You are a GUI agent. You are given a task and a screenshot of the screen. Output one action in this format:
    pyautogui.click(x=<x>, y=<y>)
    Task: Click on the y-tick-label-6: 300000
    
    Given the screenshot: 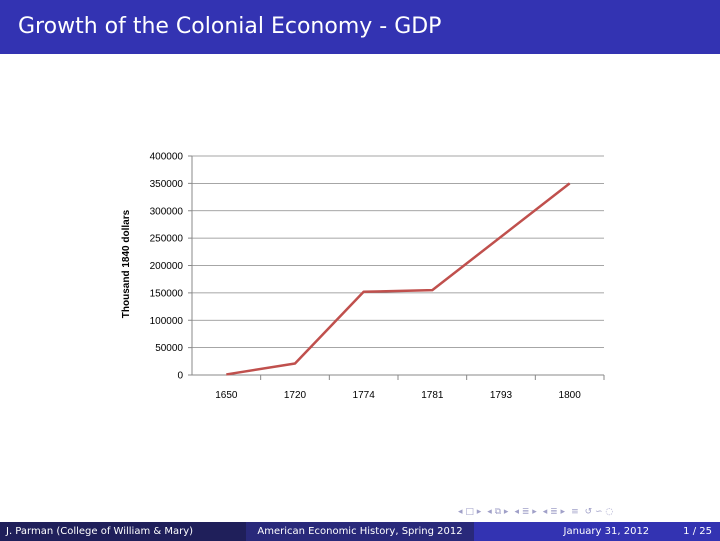 What is the action you would take?
    pyautogui.click(x=167, y=211)
    